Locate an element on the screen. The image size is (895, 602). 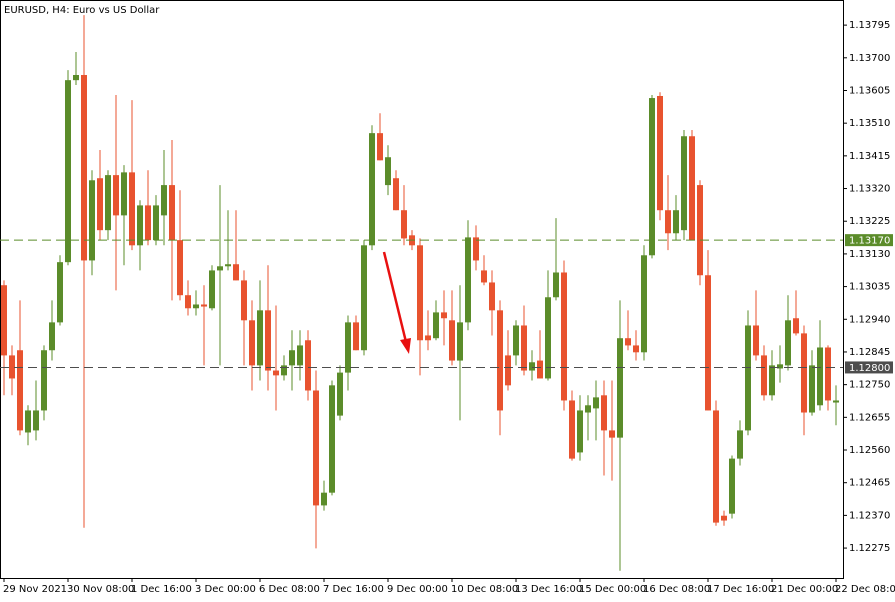
y-tick-label: 1.12465 is located at coordinates (869, 483).